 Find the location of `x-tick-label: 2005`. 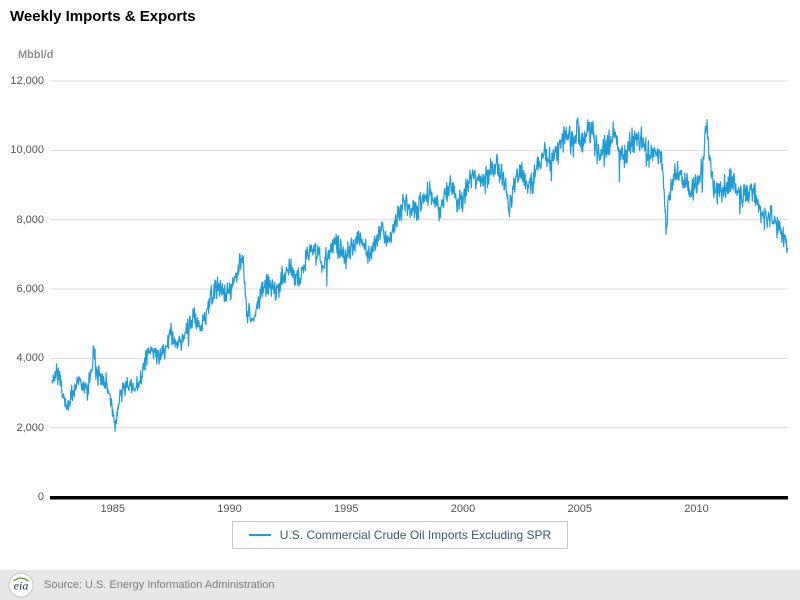

x-tick-label: 2005 is located at coordinates (579, 509).